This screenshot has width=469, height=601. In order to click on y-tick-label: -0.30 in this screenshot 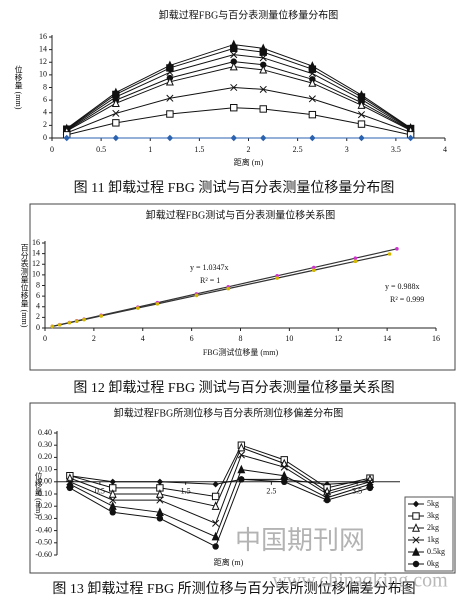, I will do `click(43, 517)`.